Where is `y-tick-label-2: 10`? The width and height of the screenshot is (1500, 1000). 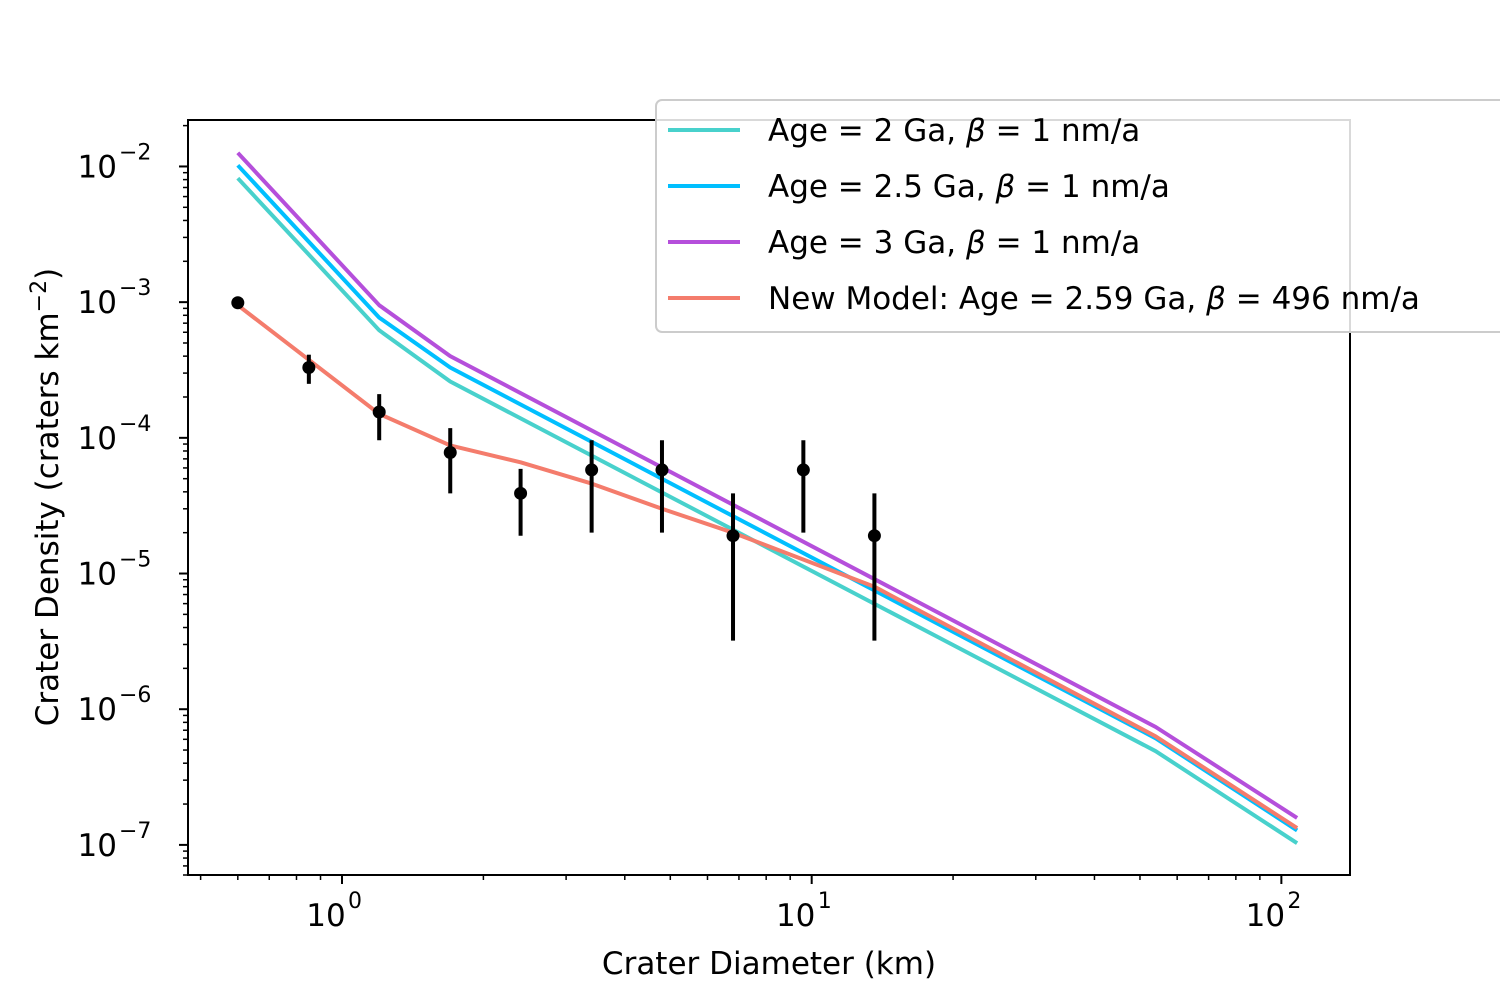 y-tick-label-2: 10 is located at coordinates (97, 303).